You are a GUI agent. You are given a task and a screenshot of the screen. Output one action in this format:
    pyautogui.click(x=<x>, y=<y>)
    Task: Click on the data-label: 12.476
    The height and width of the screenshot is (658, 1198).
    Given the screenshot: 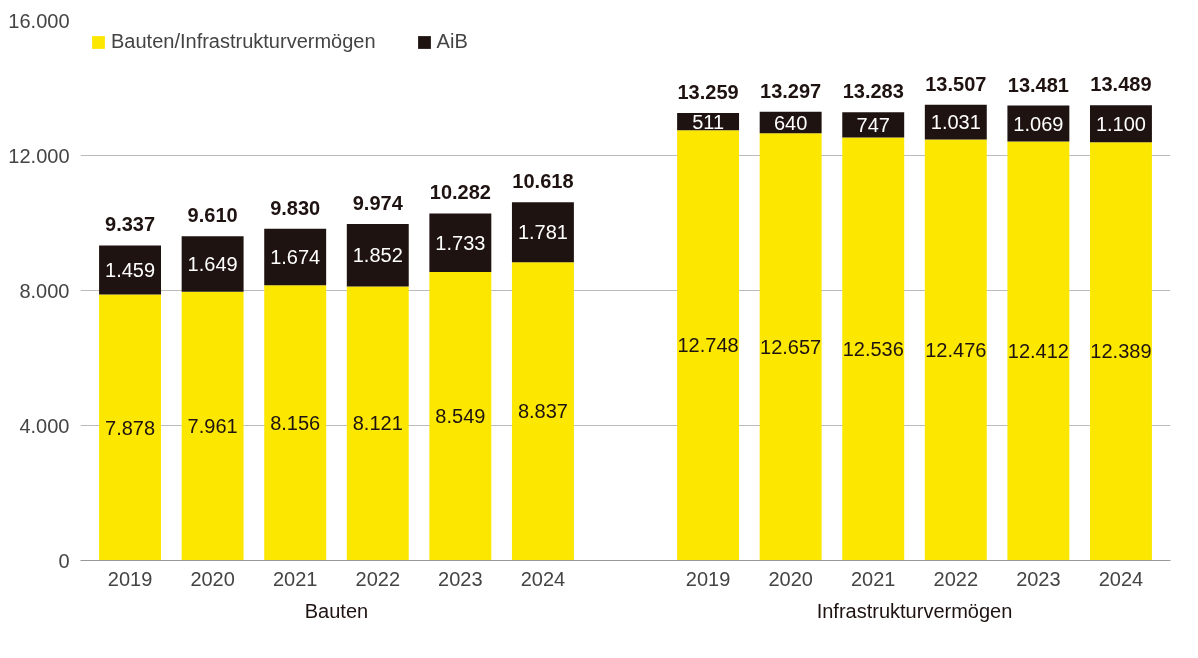 What is the action you would take?
    pyautogui.click(x=956, y=349)
    